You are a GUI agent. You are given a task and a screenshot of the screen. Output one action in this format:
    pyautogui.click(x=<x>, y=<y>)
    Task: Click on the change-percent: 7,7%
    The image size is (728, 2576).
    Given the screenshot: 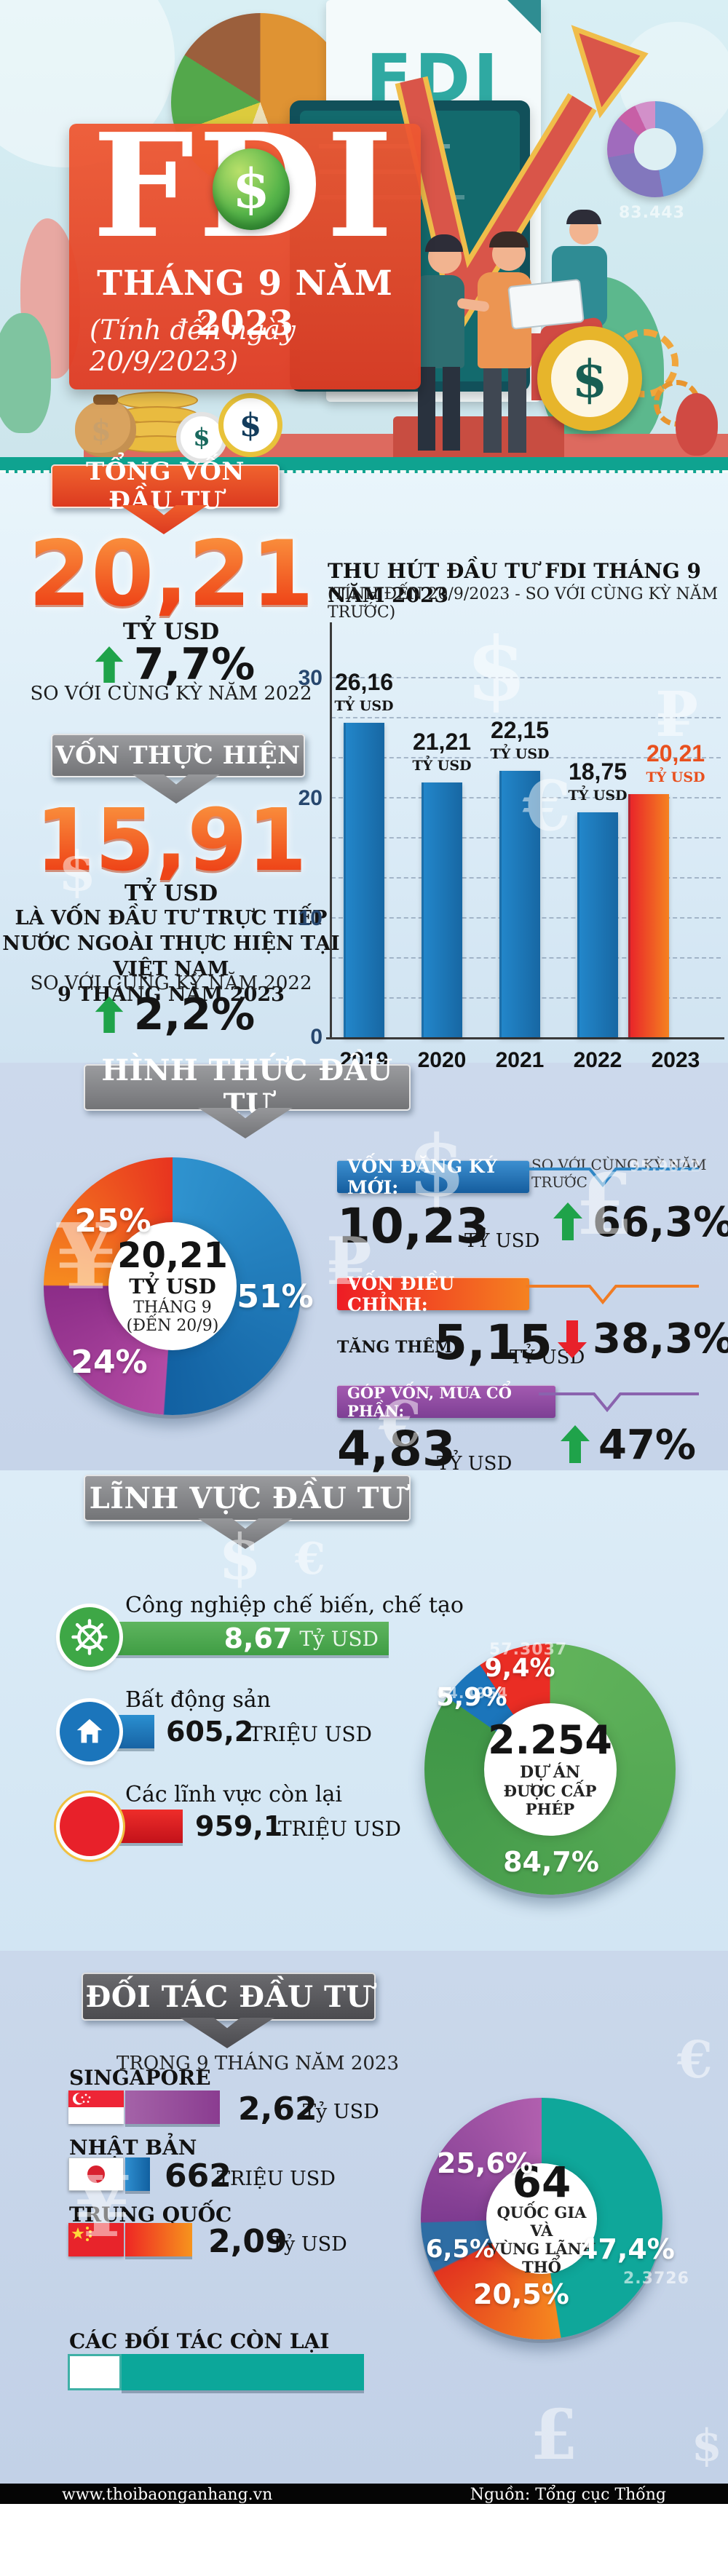 What is the action you would take?
    pyautogui.click(x=194, y=664)
    